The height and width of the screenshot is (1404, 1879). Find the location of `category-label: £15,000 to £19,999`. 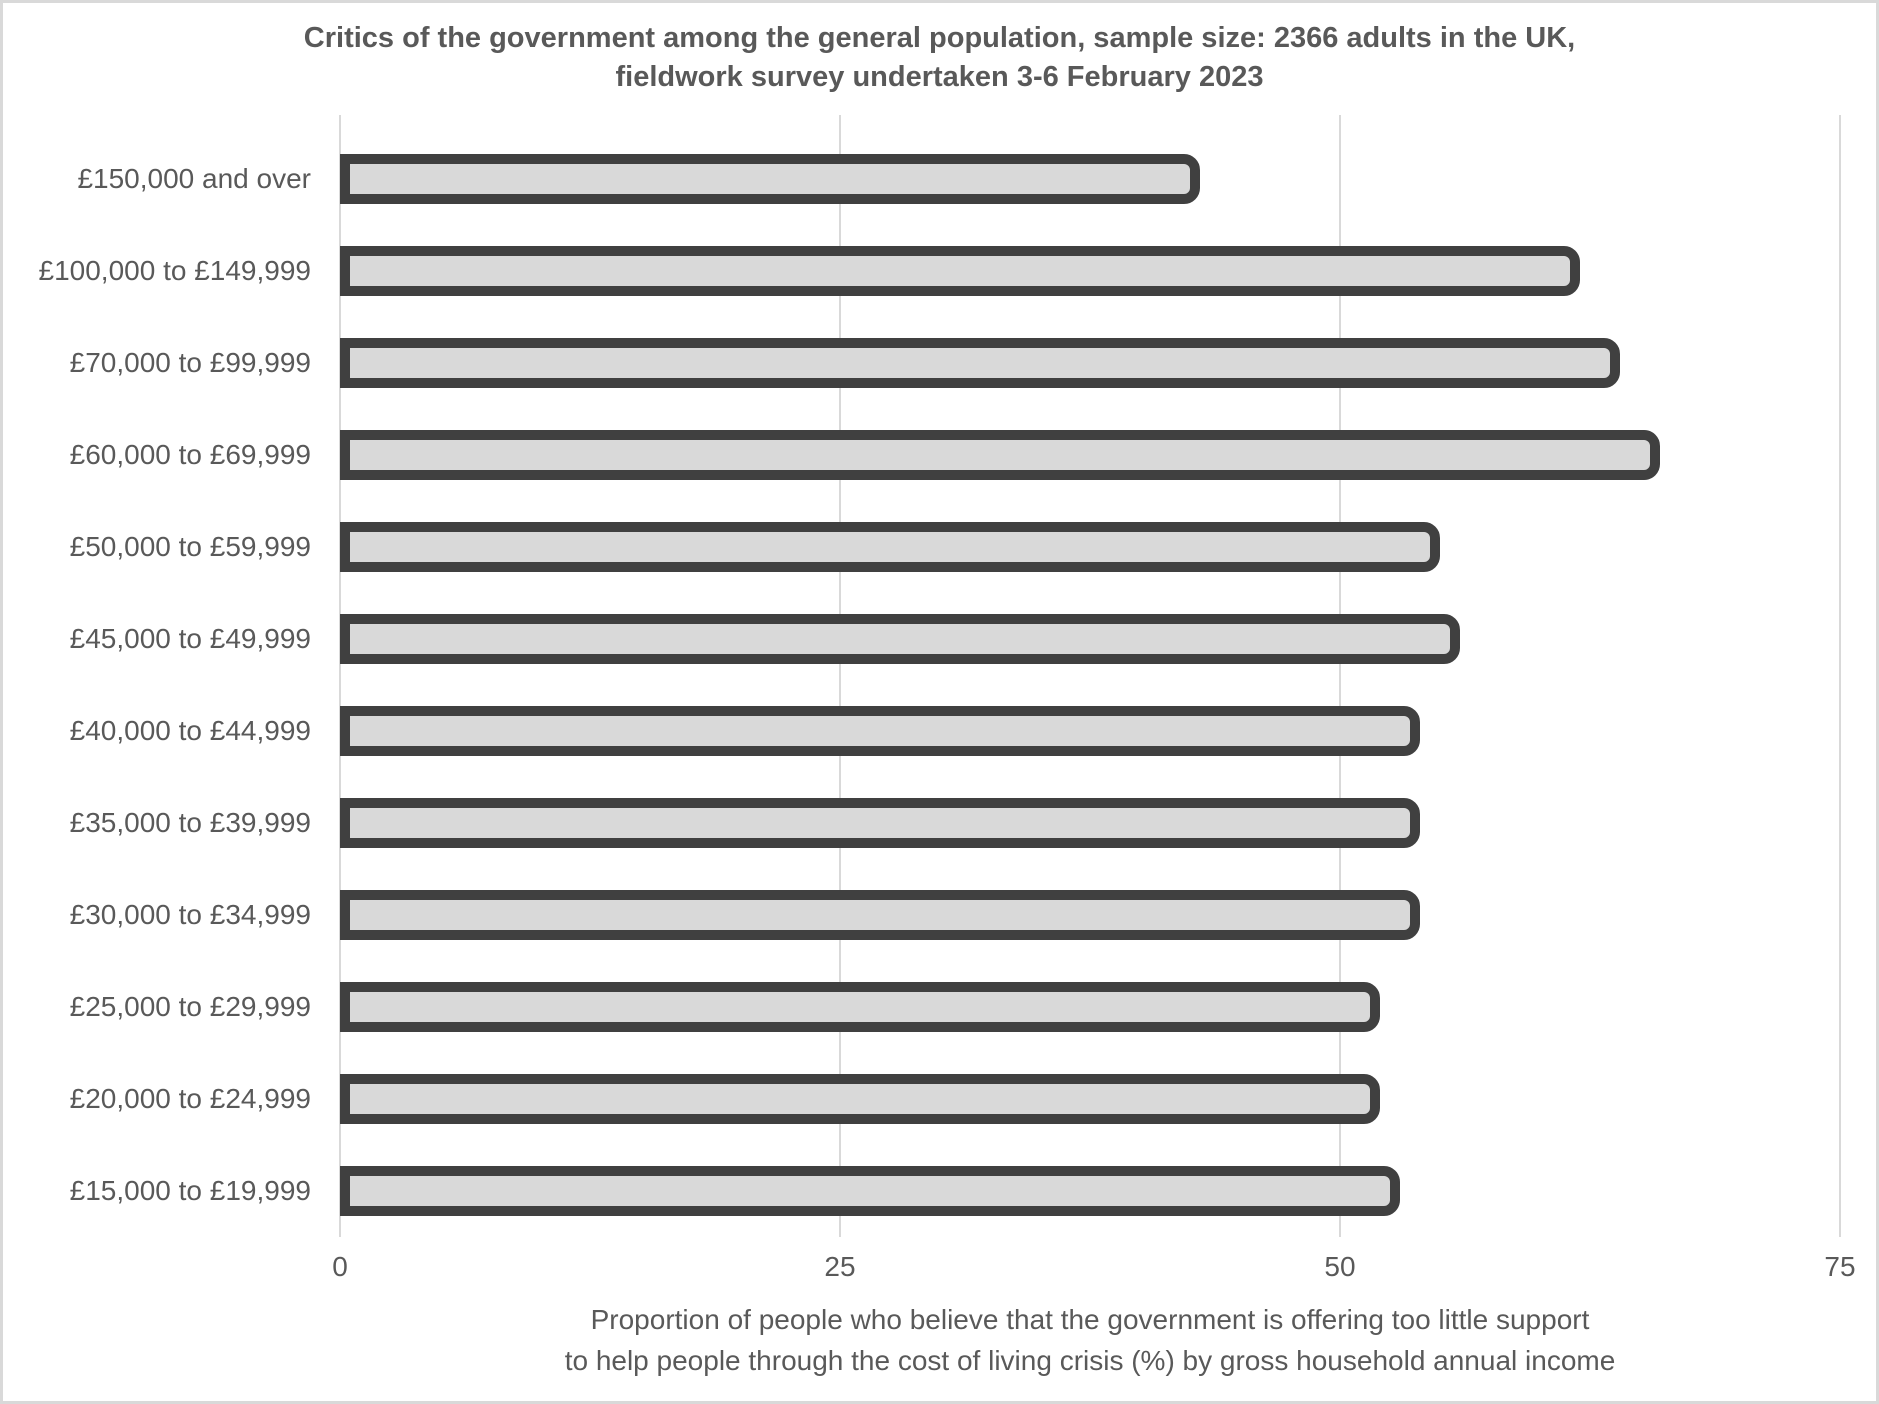

category-label: £15,000 to £19,999 is located at coordinates (190, 1190).